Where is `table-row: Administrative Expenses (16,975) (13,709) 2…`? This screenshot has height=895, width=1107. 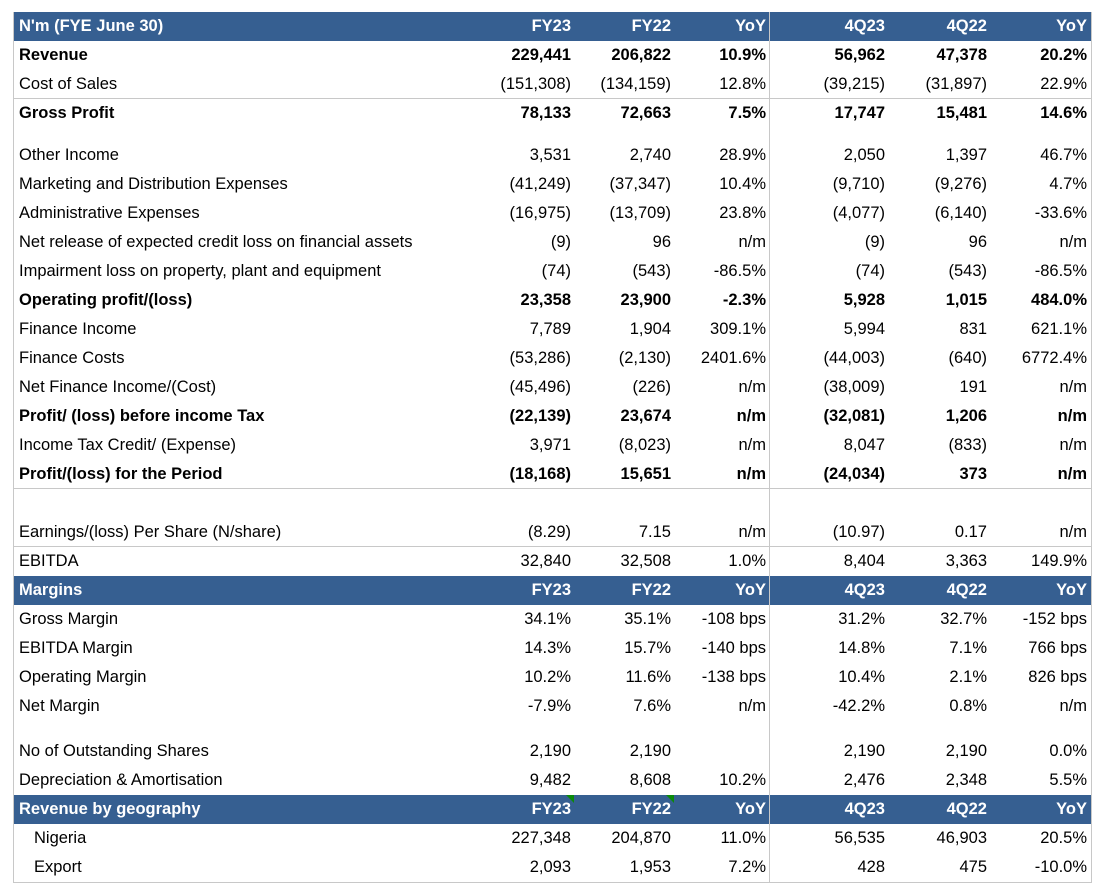
table-row: Administrative Expenses (16,975) (13,709) 2… is located at coordinates (552, 213).